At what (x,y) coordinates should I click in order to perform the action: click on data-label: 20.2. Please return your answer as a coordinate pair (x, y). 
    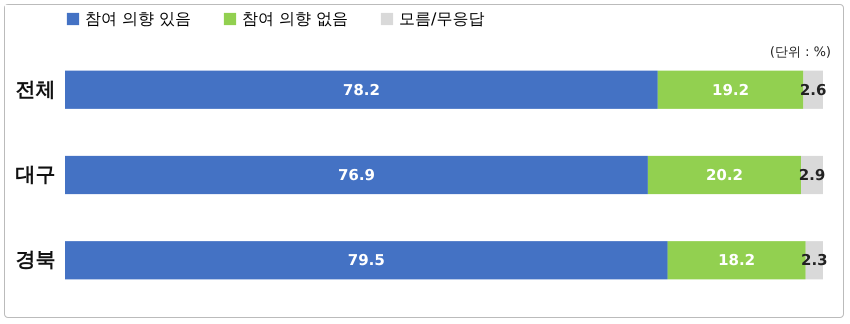
    Looking at the image, I should click on (724, 175).